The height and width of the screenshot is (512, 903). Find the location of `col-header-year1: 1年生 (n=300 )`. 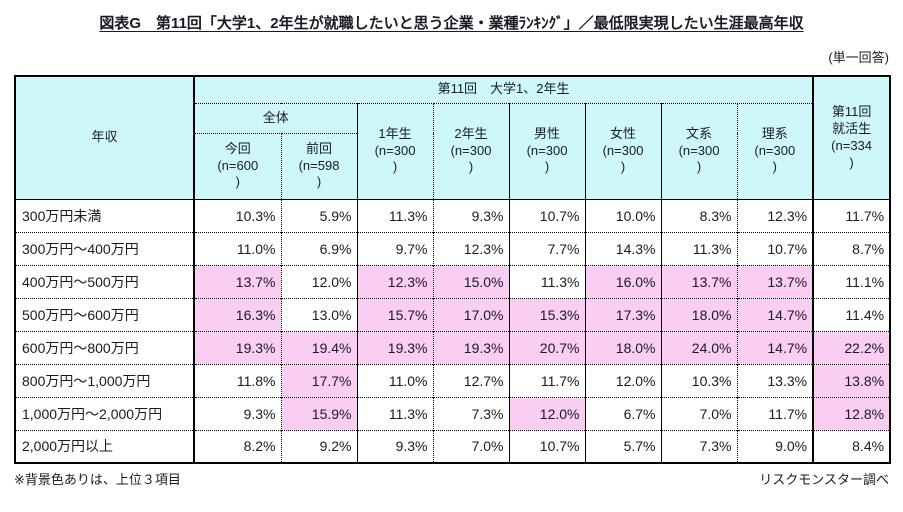

col-header-year1: 1年生 (n=300 ) is located at coordinates (395, 151).